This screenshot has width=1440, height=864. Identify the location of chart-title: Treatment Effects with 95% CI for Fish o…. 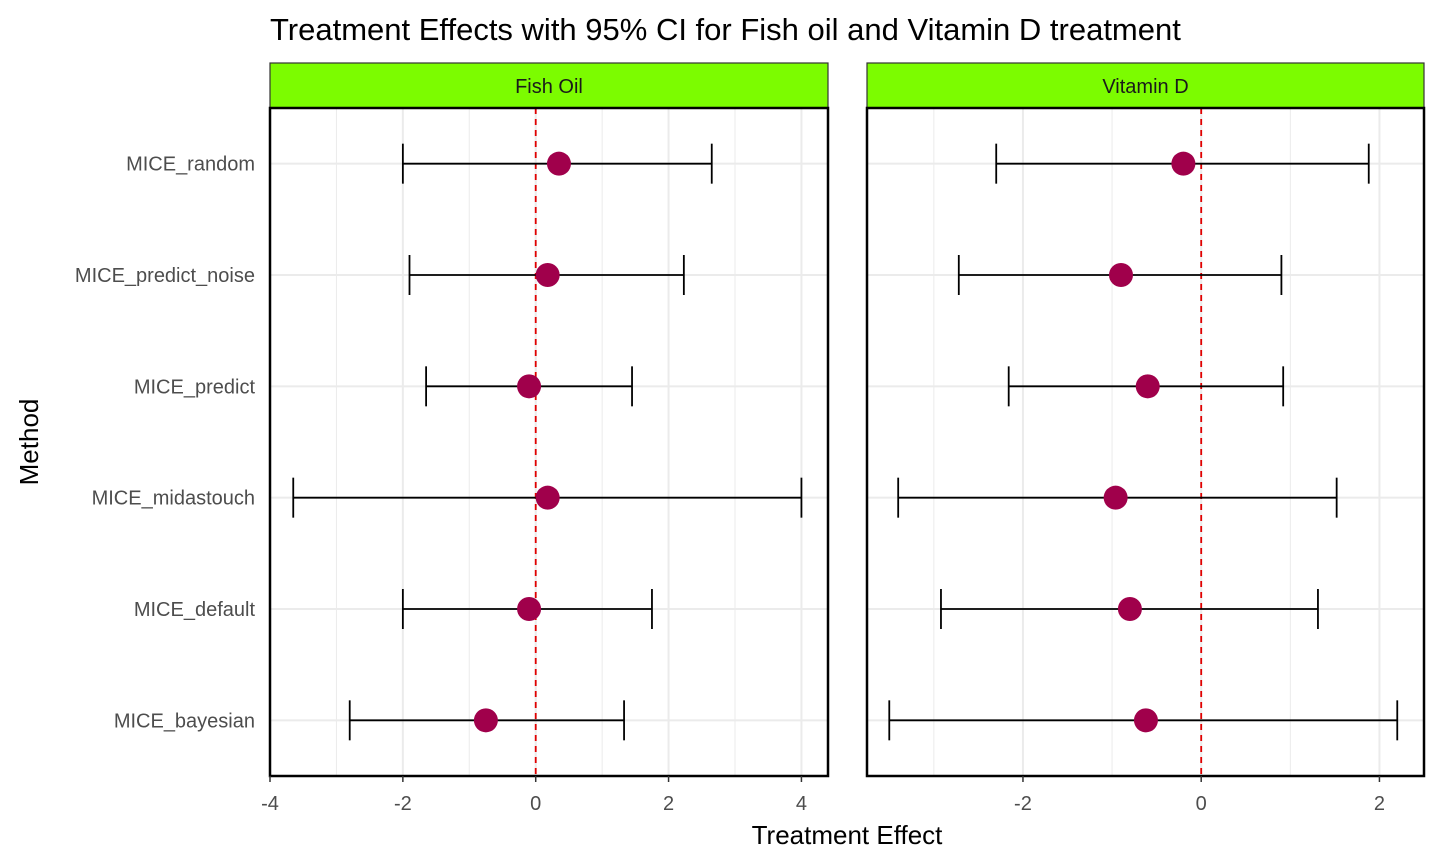
(725, 29).